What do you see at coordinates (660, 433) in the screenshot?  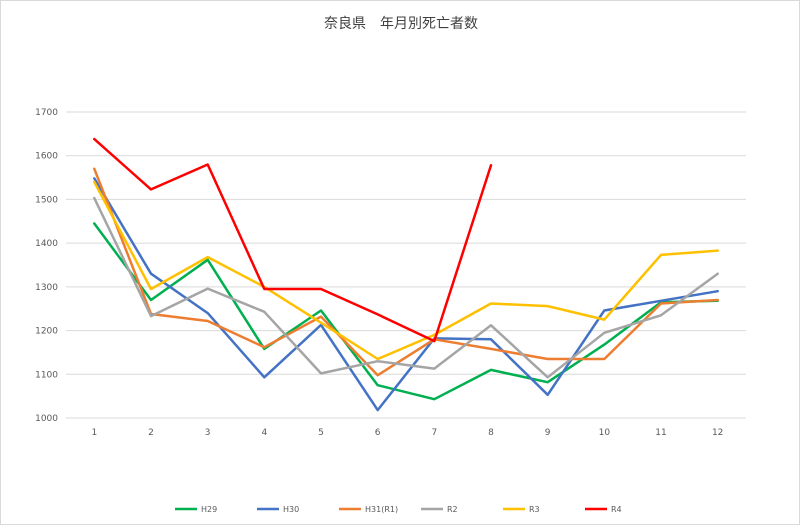 I see `x-tick-label: 11` at bounding box center [660, 433].